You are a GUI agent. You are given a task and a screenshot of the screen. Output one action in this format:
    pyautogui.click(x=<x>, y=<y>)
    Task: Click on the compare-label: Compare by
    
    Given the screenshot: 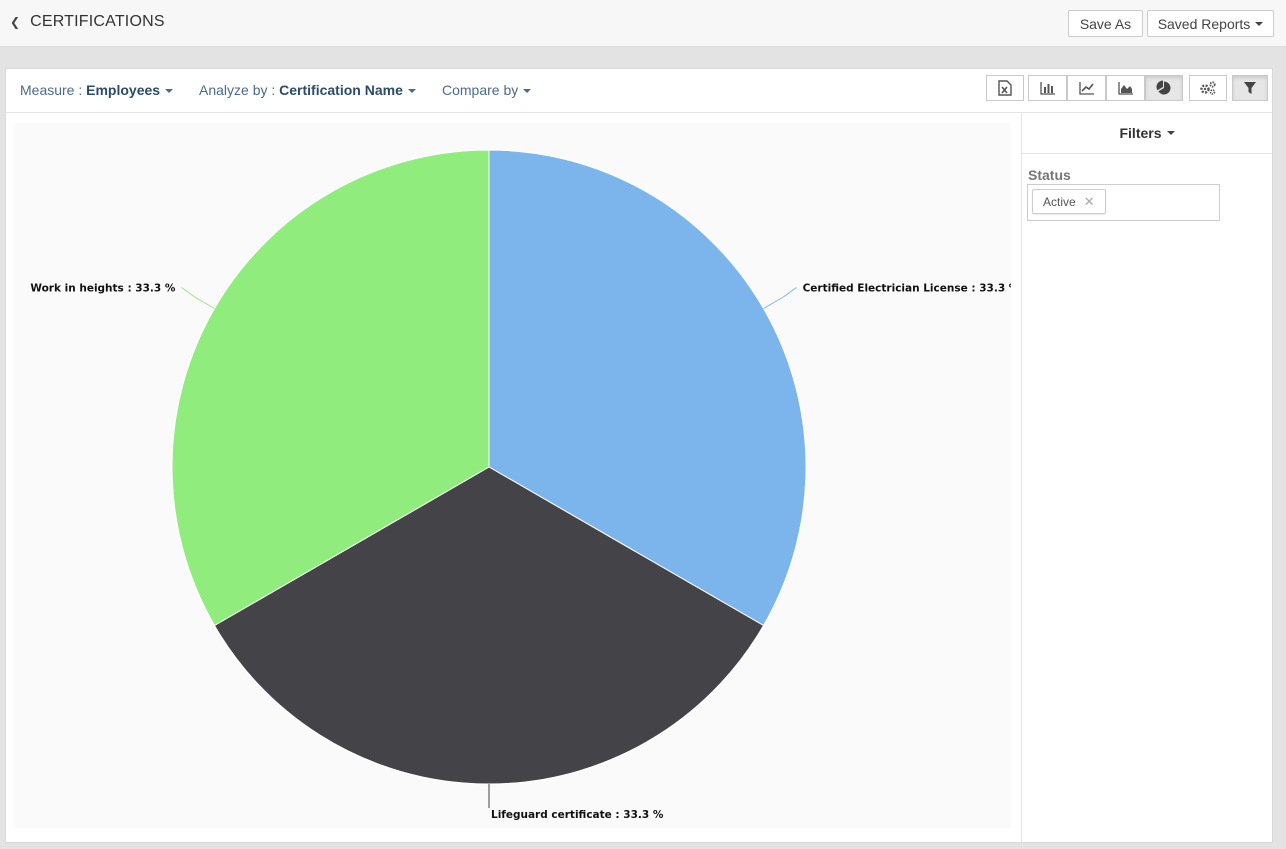 What is the action you would take?
    pyautogui.click(x=480, y=90)
    